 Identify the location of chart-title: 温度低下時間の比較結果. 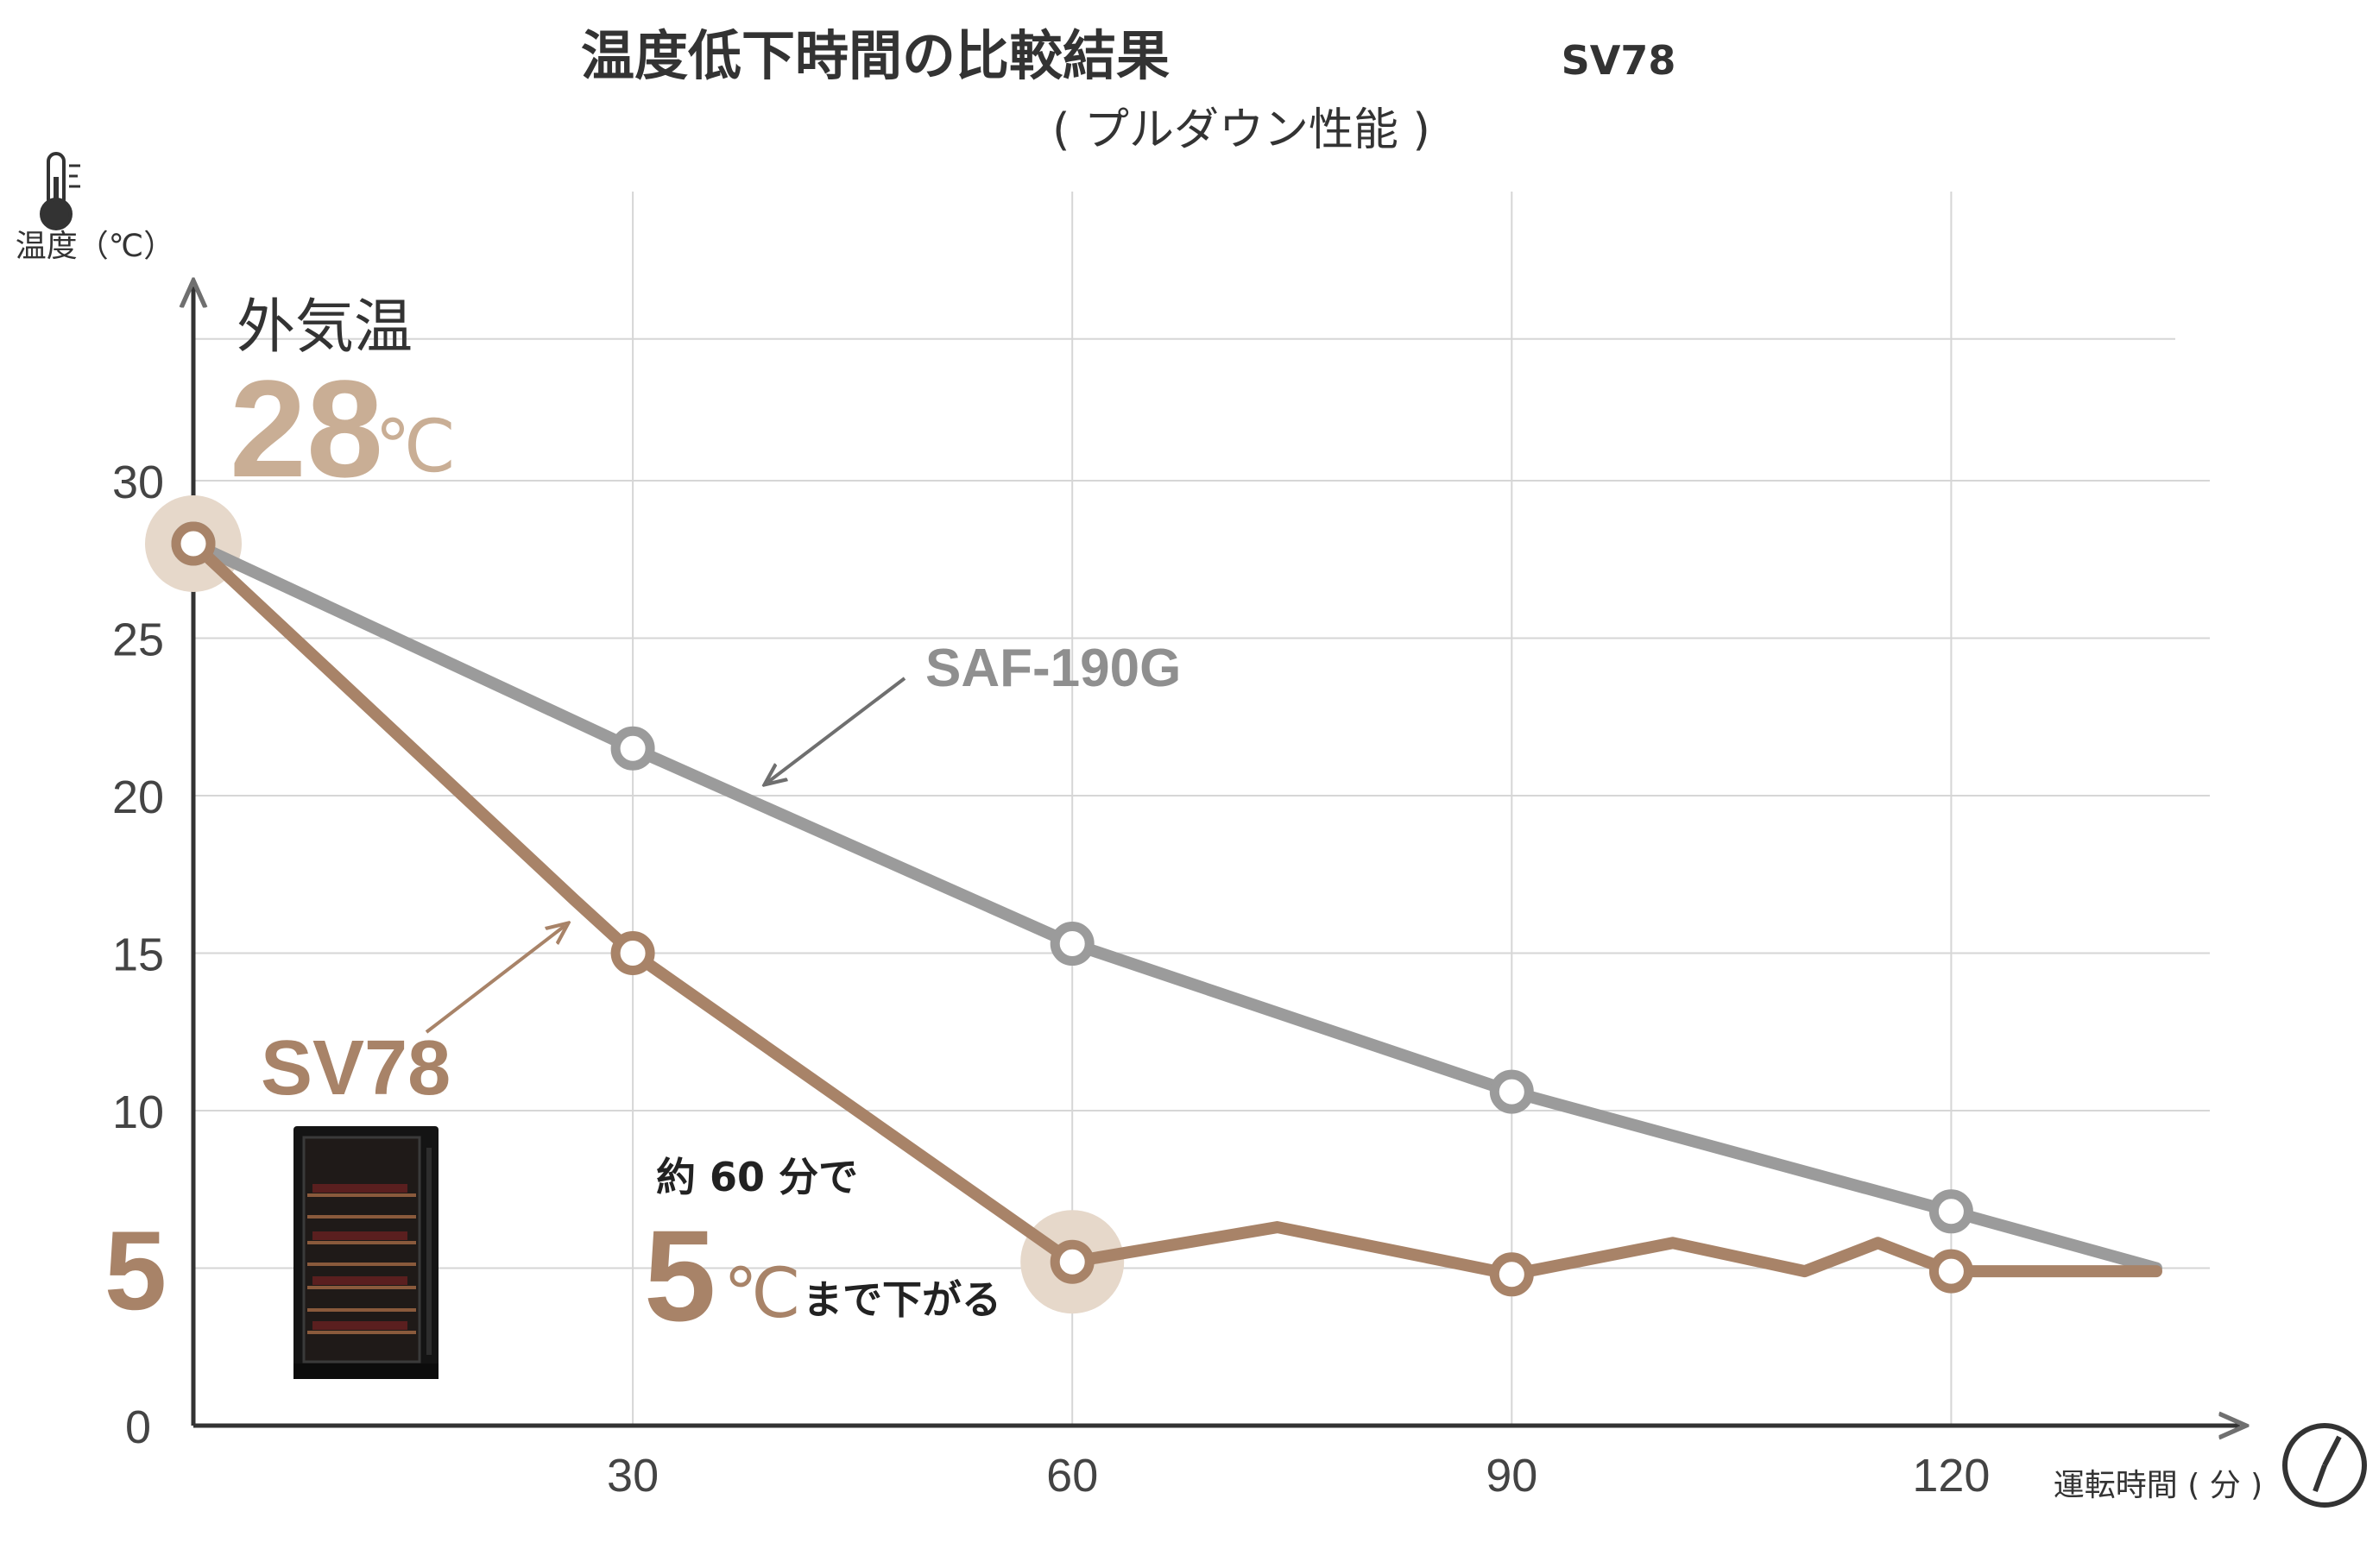
(875, 56).